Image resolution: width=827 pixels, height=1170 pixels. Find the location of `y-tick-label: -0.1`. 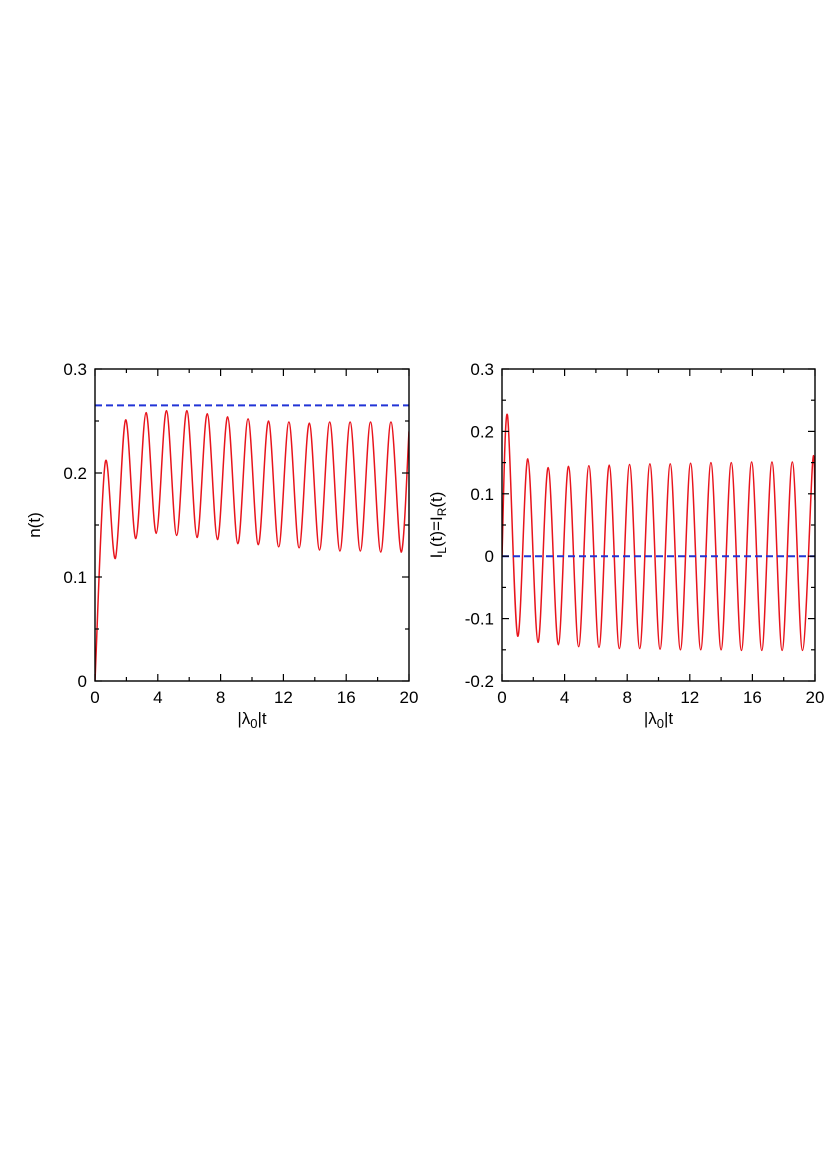

y-tick-label: -0.1 is located at coordinates (479, 619).